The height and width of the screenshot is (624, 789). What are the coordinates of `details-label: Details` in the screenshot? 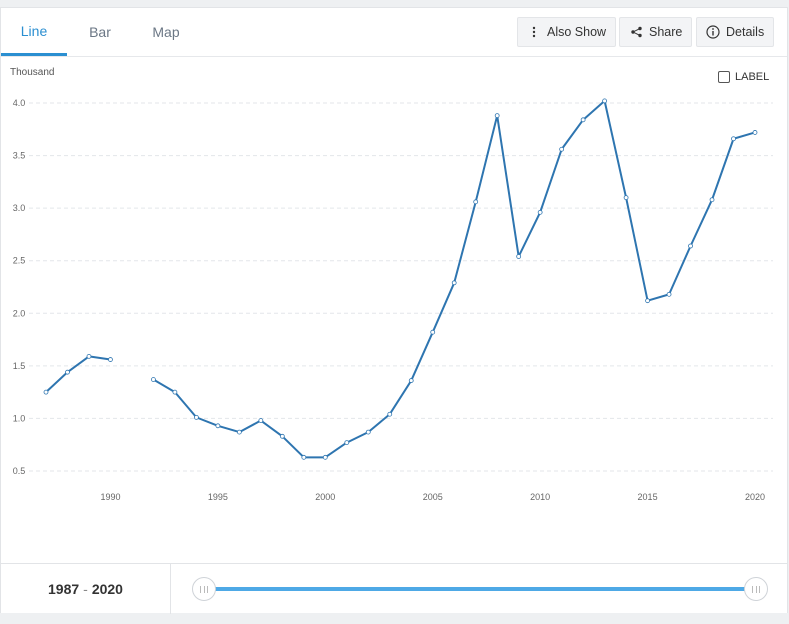 It's located at (745, 32).